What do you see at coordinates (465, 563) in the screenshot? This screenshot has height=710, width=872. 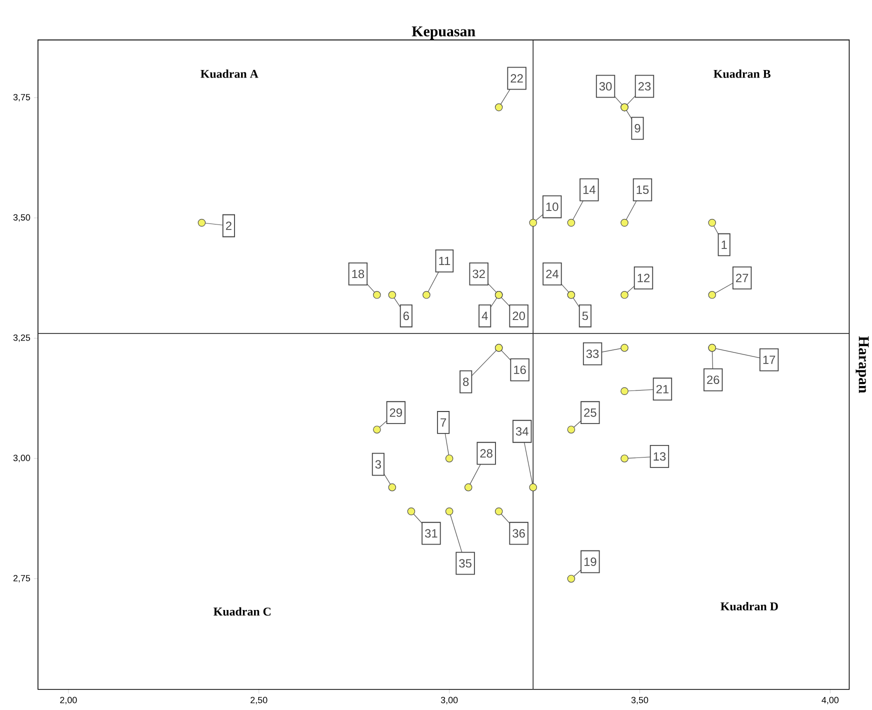 I see `annotation: 35` at bounding box center [465, 563].